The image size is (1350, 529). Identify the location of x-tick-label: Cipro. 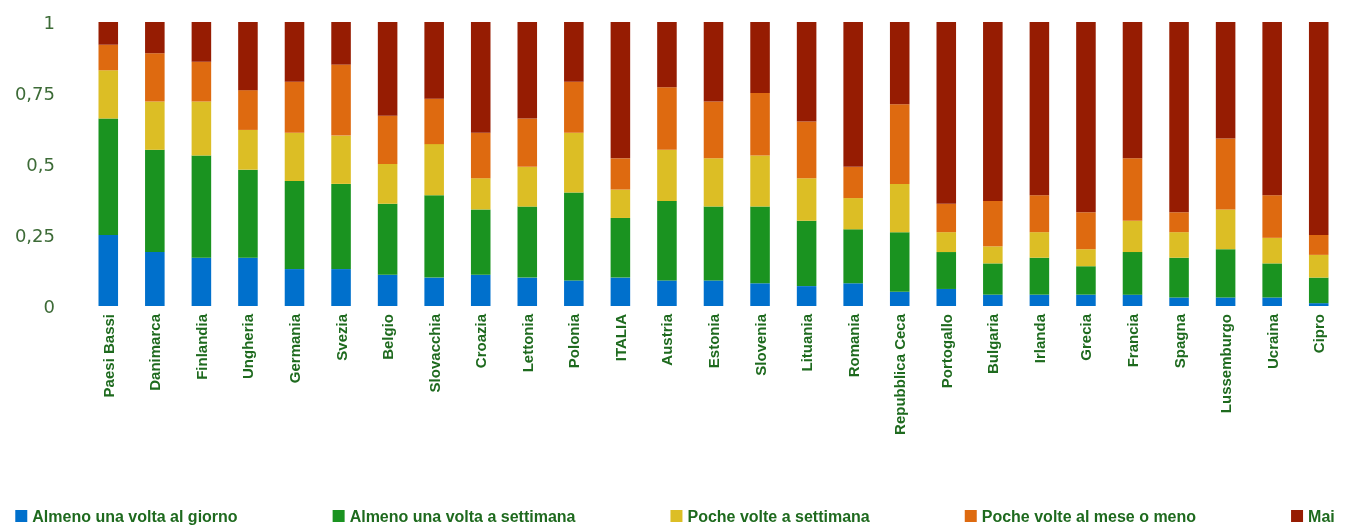
(1319, 334).